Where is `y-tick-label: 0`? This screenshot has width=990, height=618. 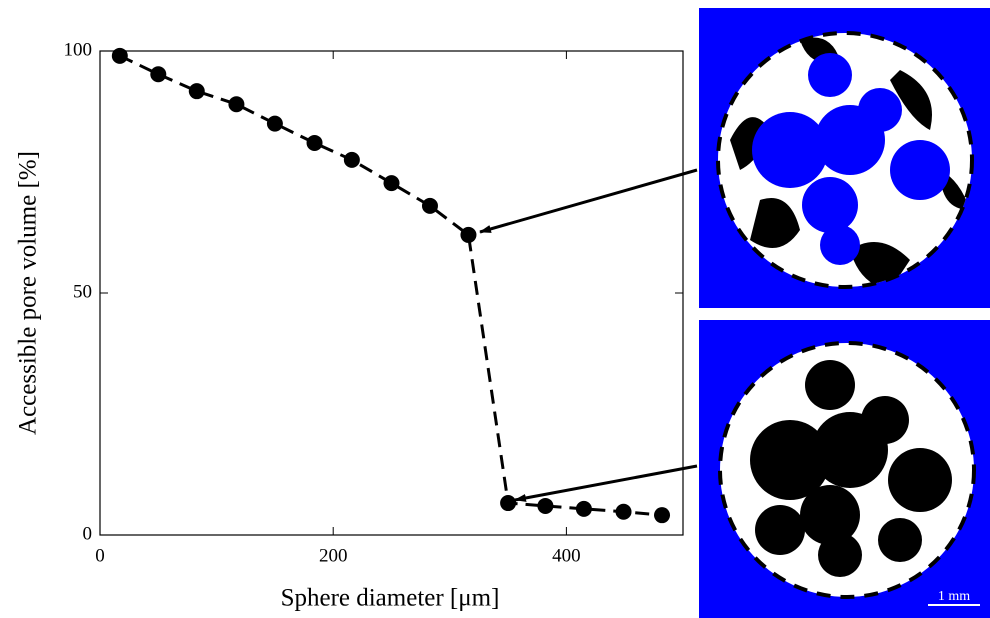
y-tick-label: 0 is located at coordinates (88, 533).